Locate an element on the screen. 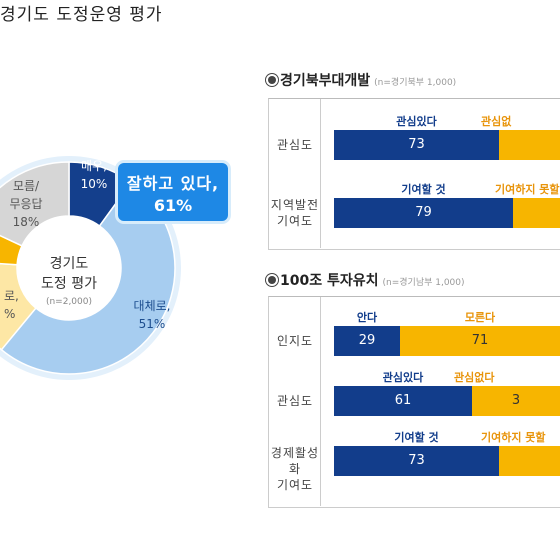  south-bar-a-1: 61 is located at coordinates (403, 401).